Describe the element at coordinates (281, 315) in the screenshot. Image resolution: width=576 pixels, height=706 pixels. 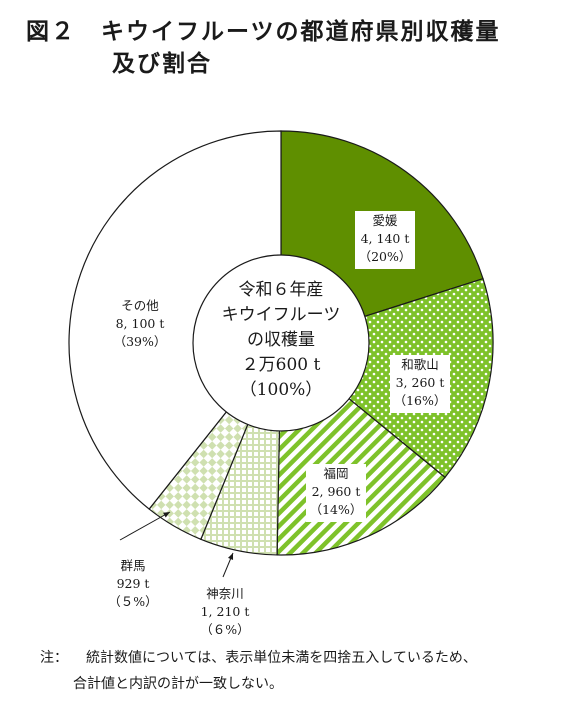
I see `center-label-line-1: キウイフルーツ` at that location.